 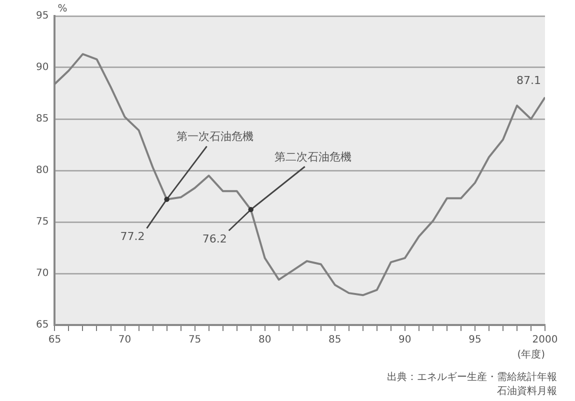 I want to click on text: 石油資料月報, so click(x=526, y=391).